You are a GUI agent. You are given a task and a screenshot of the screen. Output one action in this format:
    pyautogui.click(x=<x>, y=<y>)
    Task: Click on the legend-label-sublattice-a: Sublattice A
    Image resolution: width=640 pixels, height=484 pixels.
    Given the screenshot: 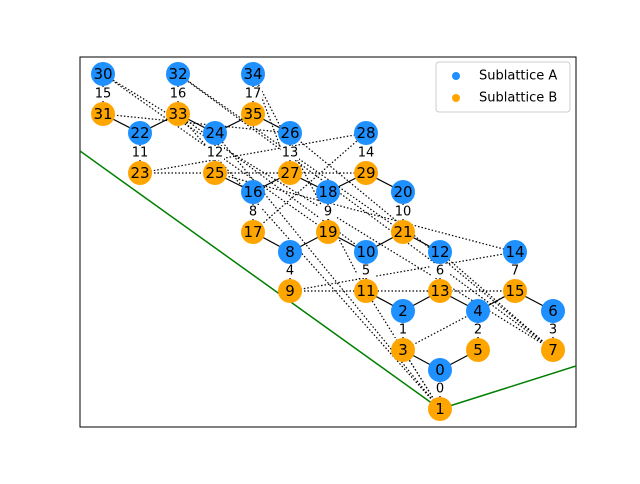 What is the action you would take?
    pyautogui.click(x=518, y=76)
    